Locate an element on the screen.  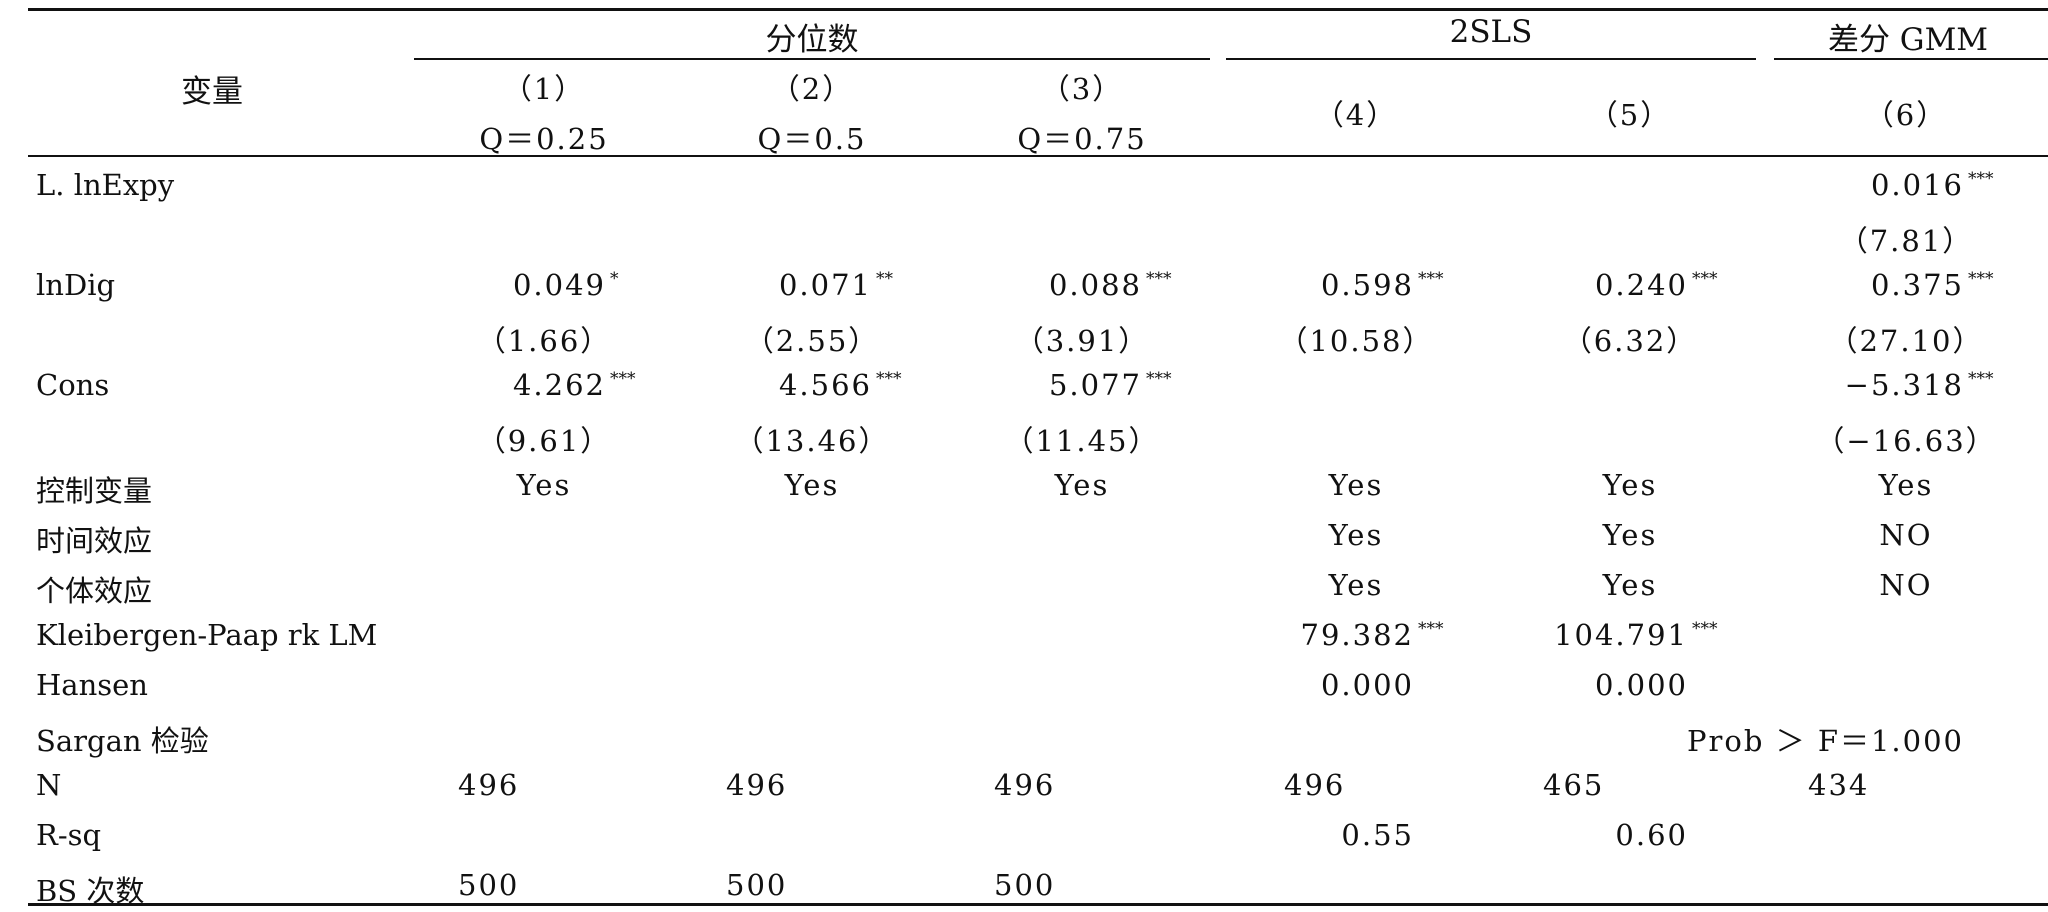
cell-value: 500 is located at coordinates (1025, 885).